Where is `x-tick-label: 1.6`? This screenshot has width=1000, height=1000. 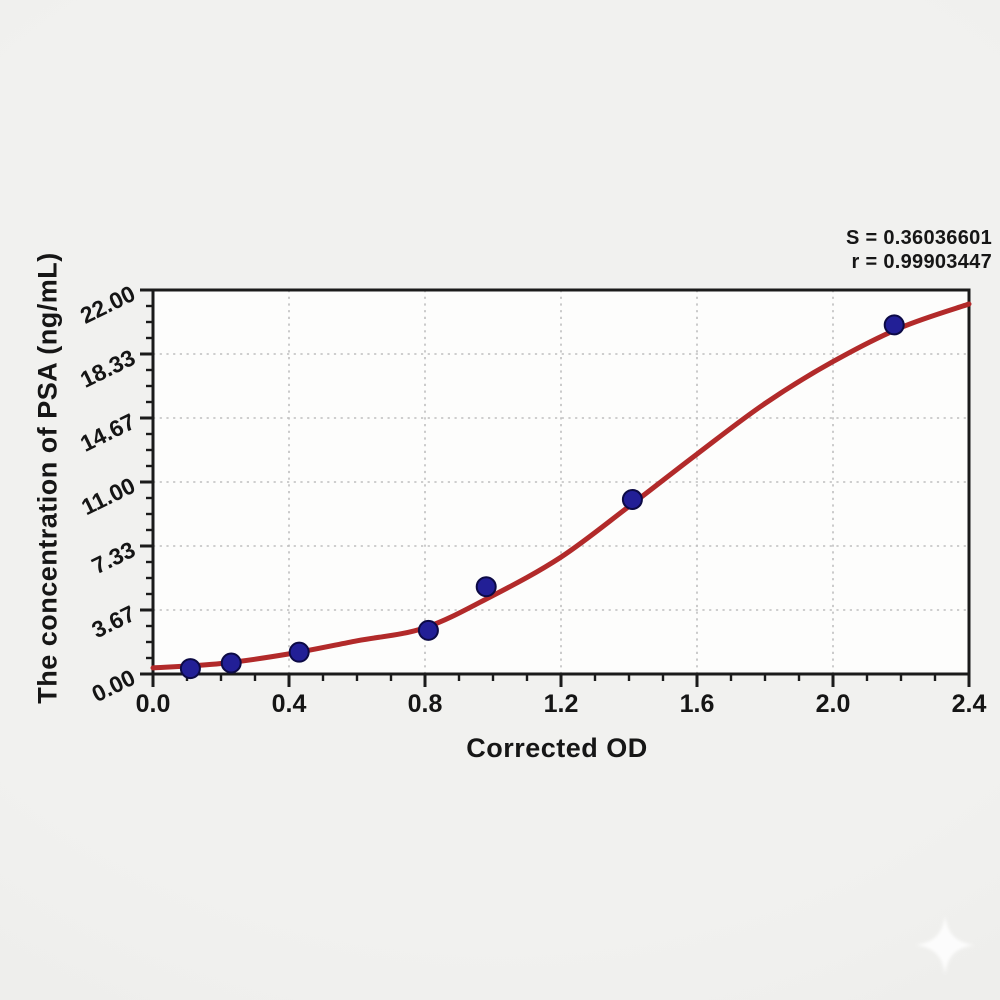 x-tick-label: 1.6 is located at coordinates (697, 704).